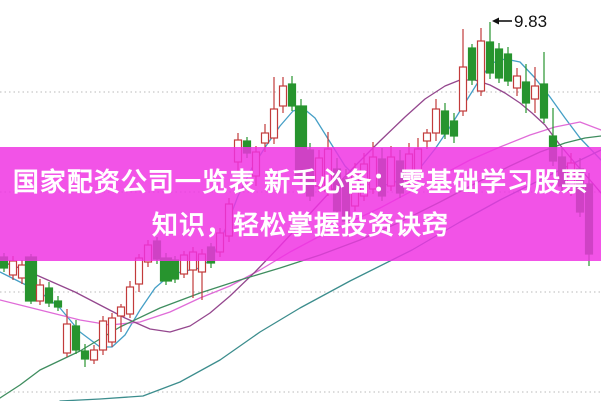 This screenshot has width=601, height=401. I want to click on price-annotation: 9.83, so click(519, 21).